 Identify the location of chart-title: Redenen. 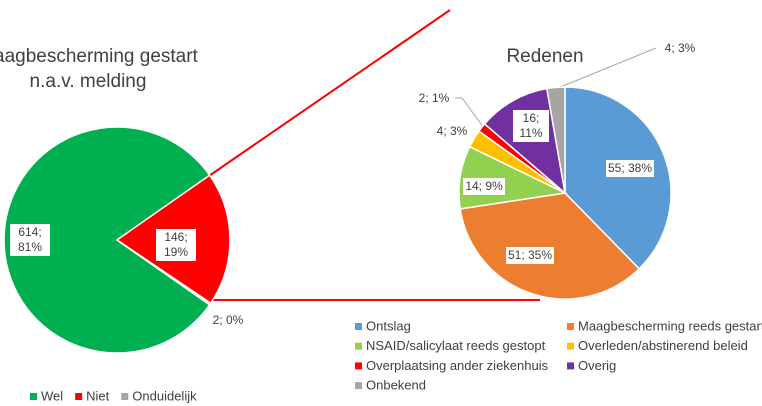
(544, 56).